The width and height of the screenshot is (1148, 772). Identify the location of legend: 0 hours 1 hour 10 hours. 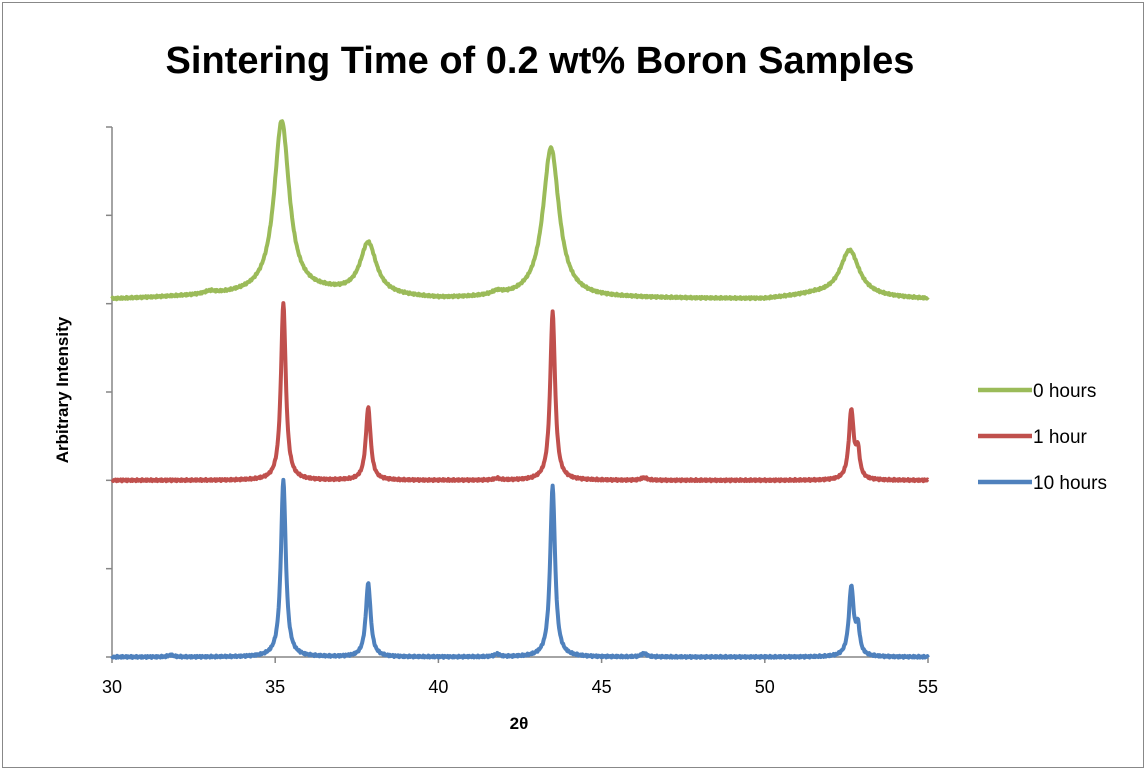
(1042, 437).